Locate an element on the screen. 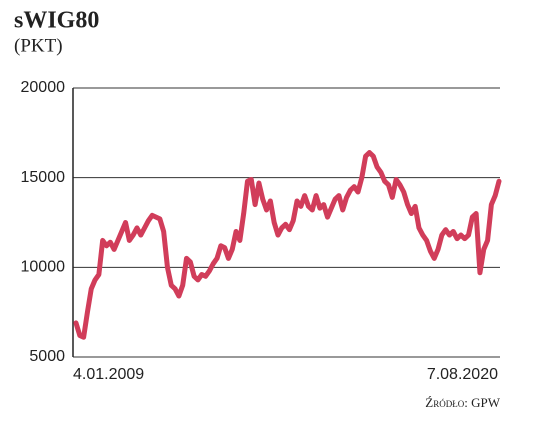  x-tick-label: 4.01.2009 is located at coordinates (108, 374).